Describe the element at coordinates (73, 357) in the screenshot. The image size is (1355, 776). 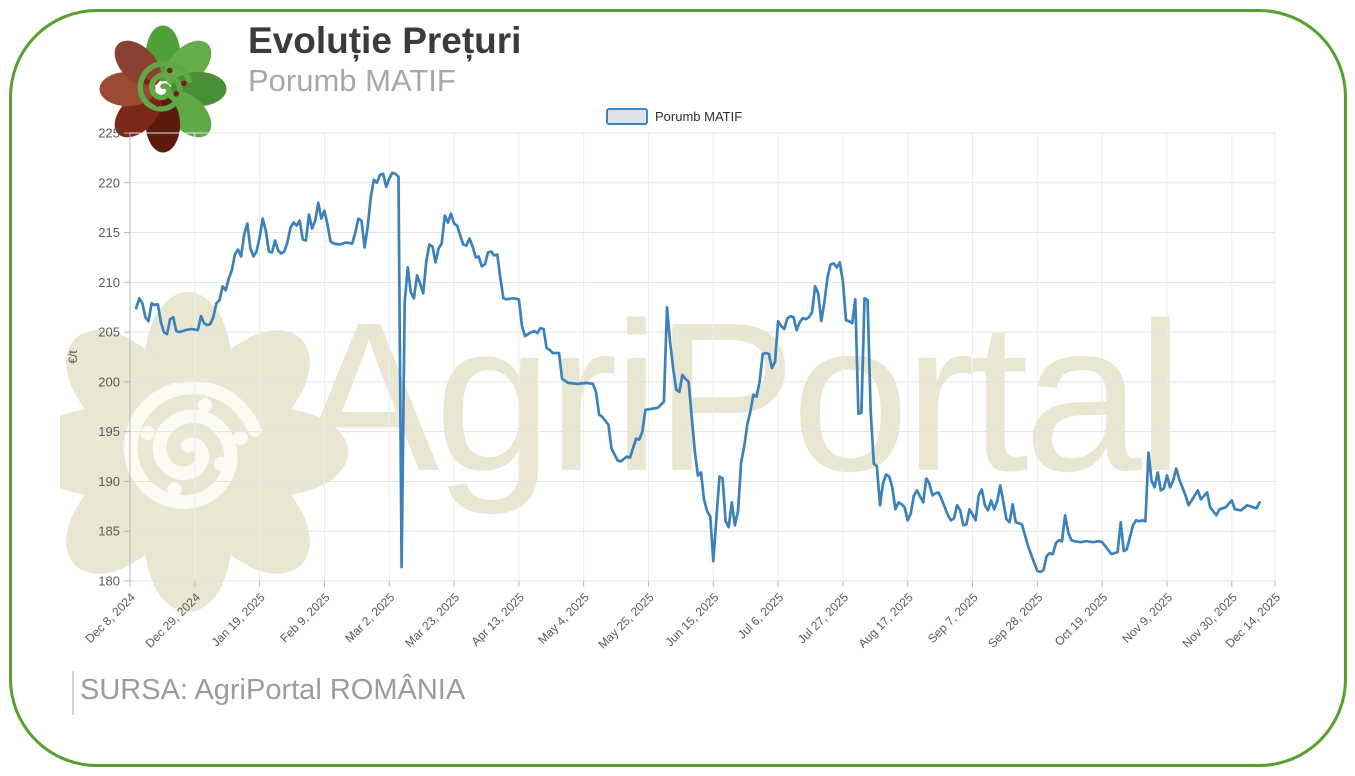
I see `y-axis-title: €/t` at that location.